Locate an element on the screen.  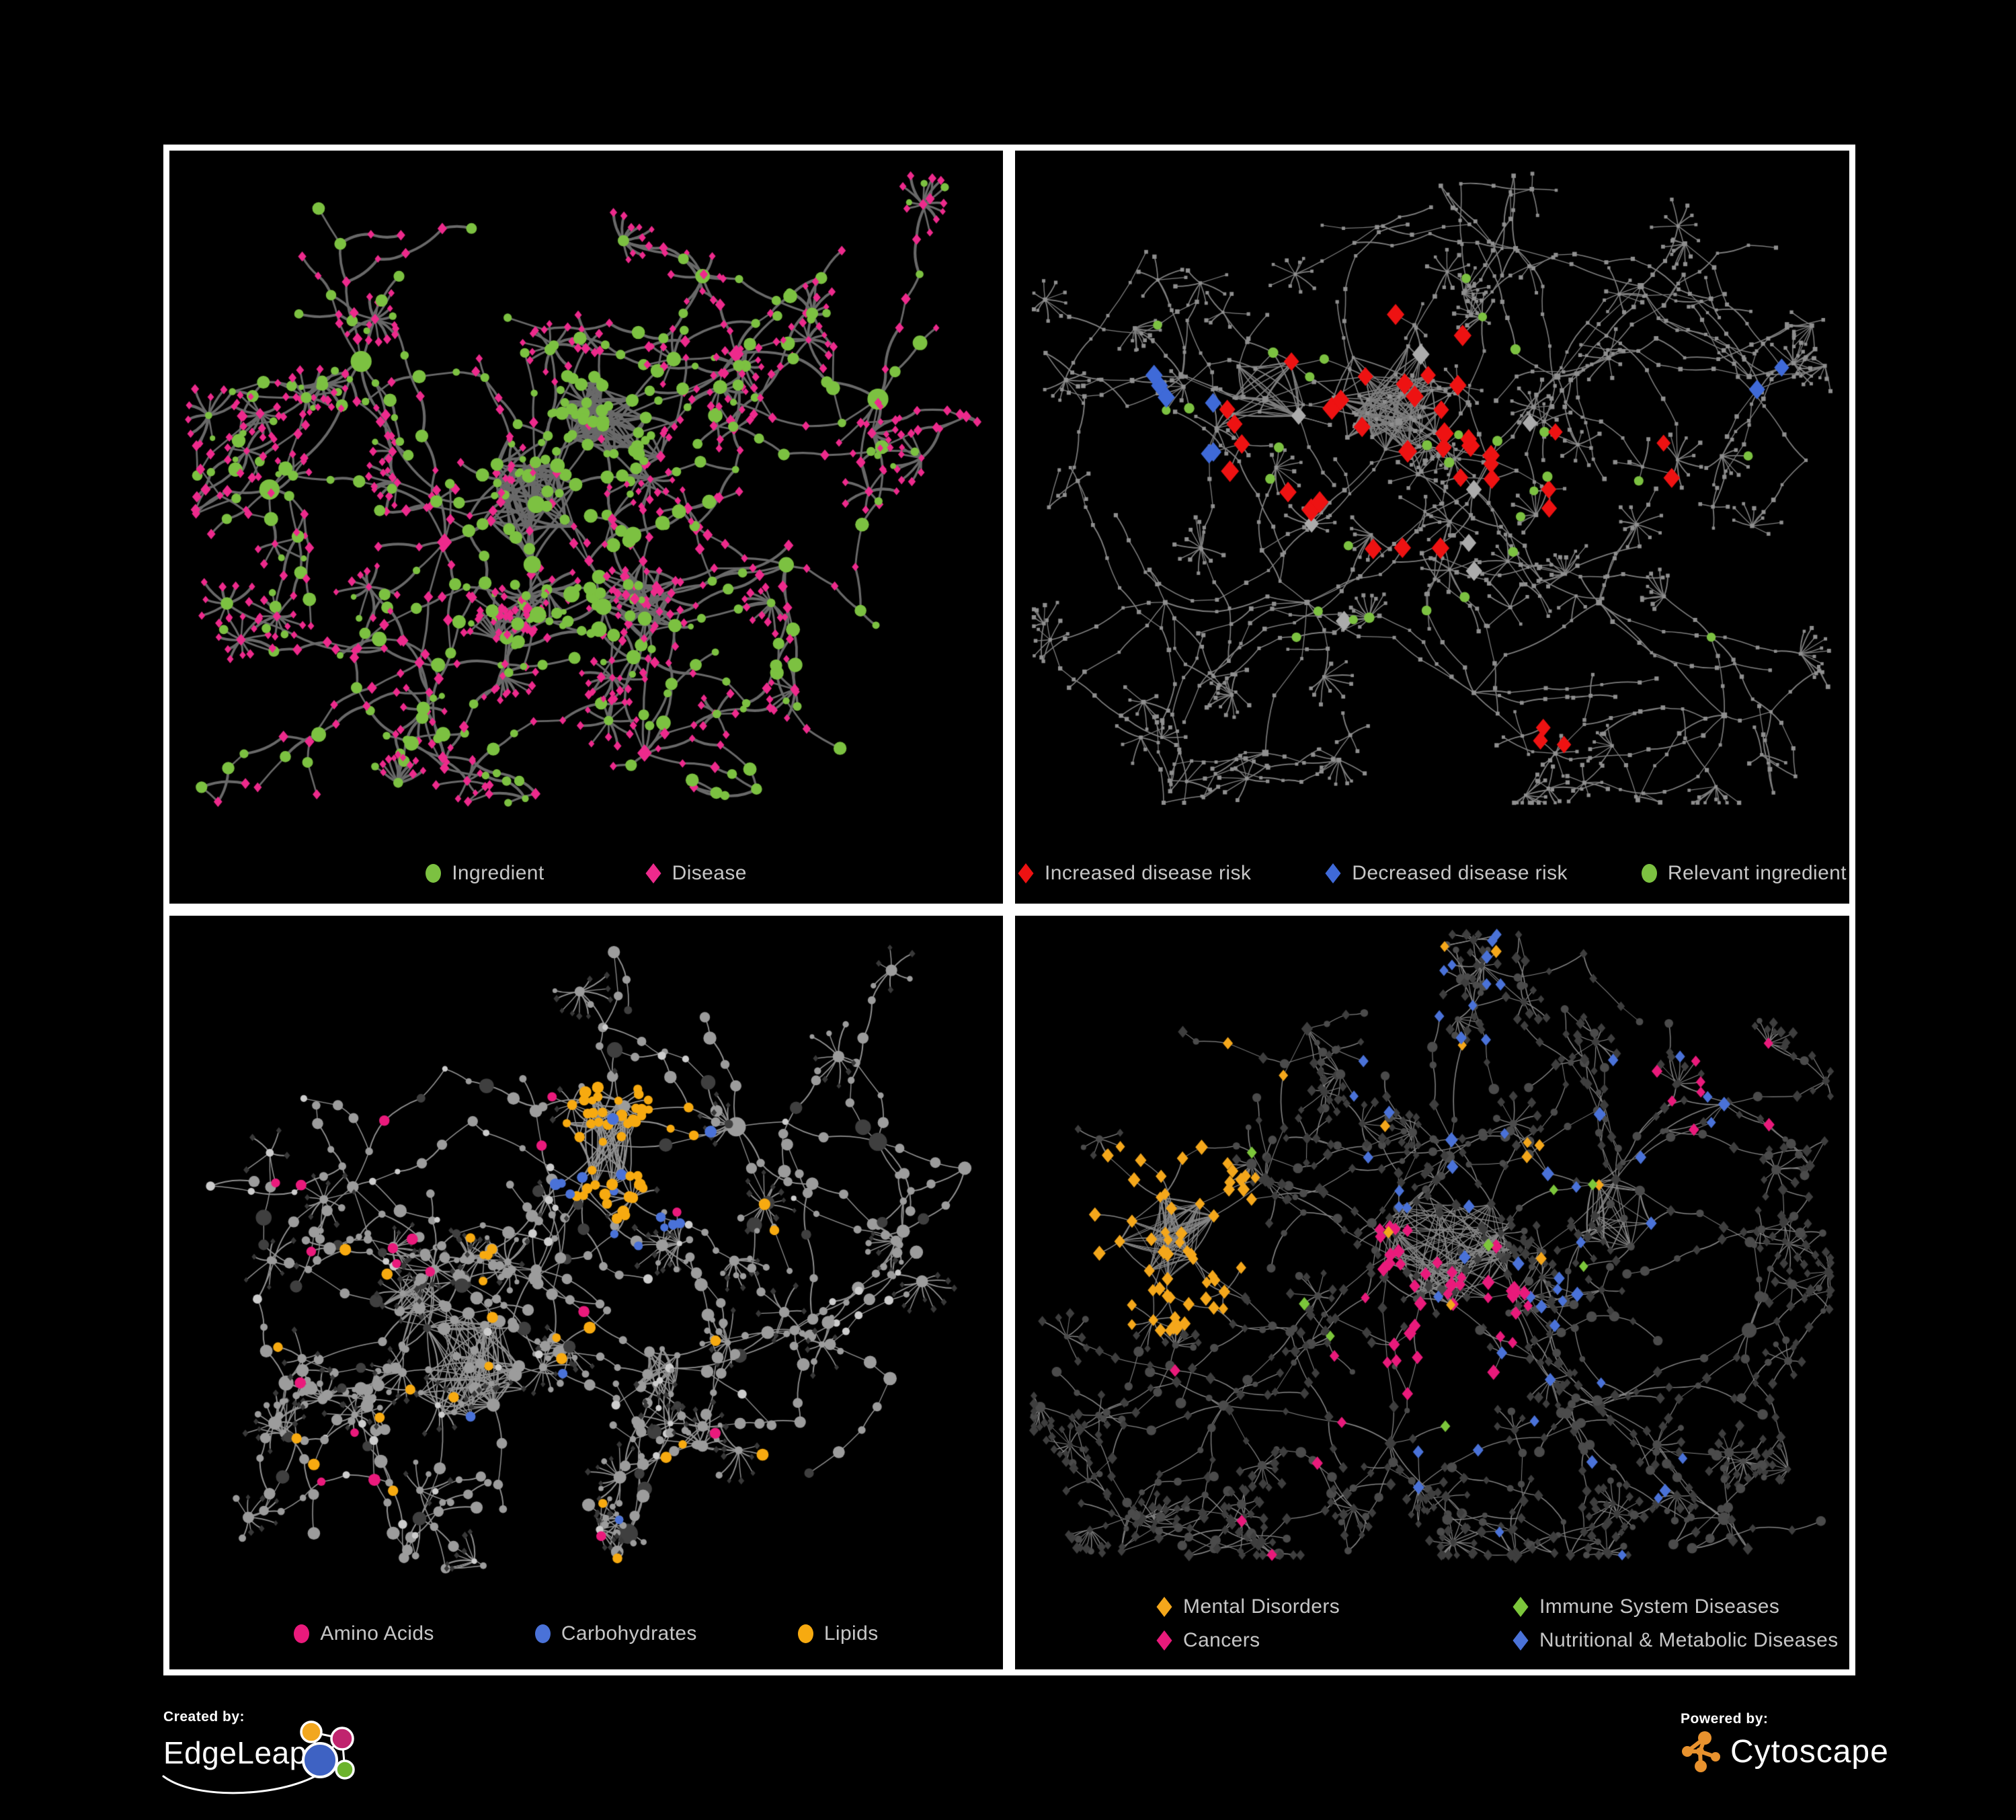
powered-by-label: Powered by: is located at coordinates (1725, 1719).